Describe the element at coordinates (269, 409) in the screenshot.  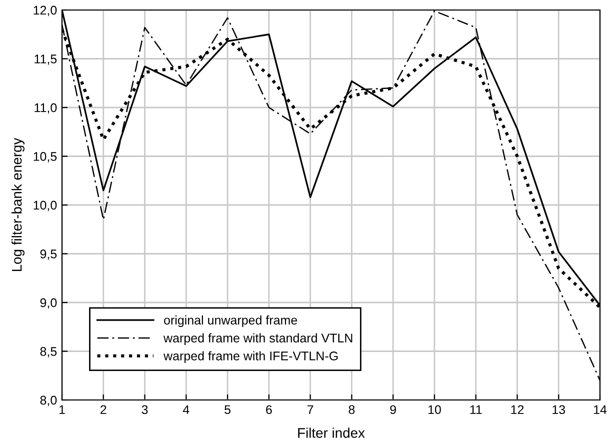
I see `x-tick-label: 6` at that location.